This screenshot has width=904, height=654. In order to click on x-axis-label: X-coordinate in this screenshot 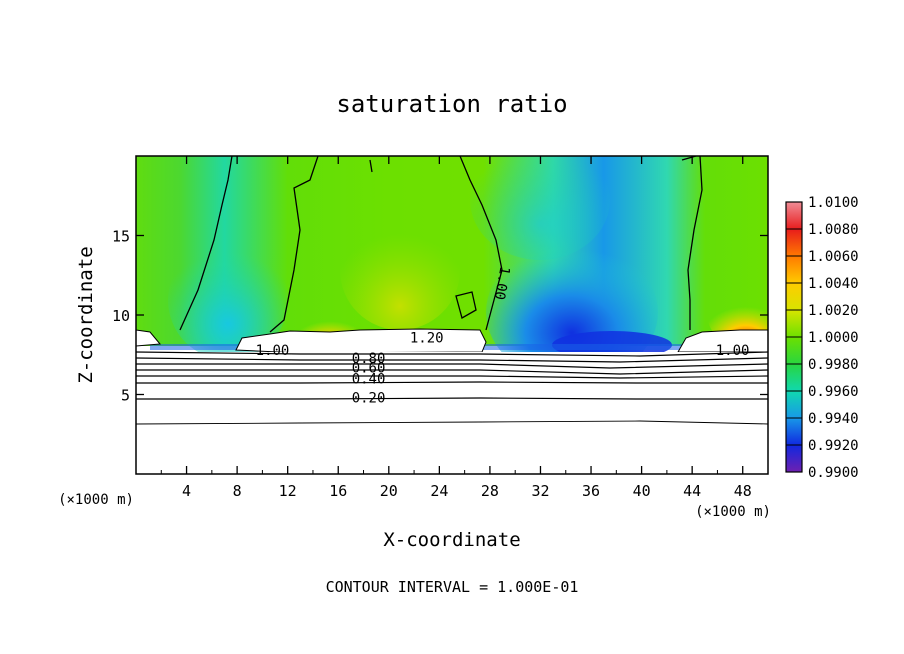, I will do `click(451, 540)`.